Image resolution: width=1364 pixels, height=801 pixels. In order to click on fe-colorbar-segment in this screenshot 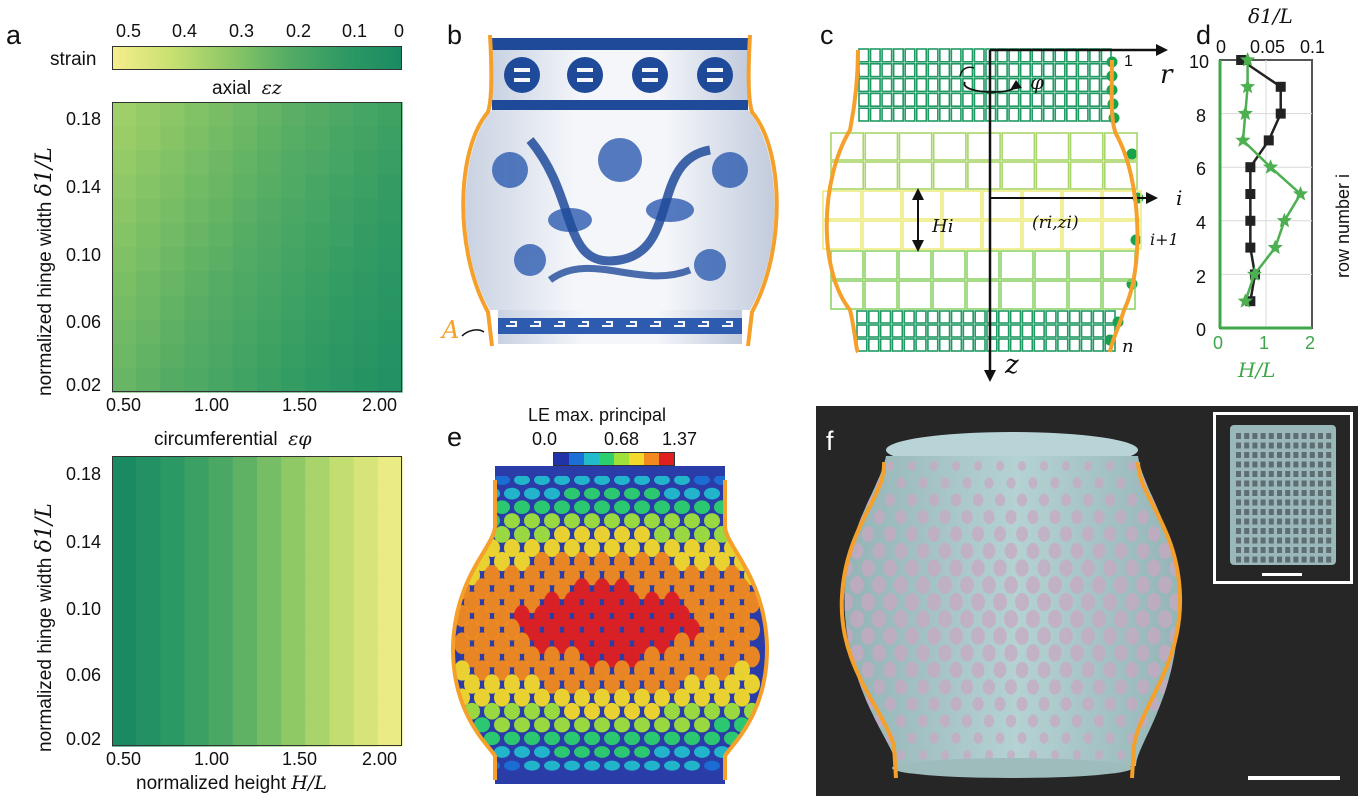, I will do `click(561, 459)`.